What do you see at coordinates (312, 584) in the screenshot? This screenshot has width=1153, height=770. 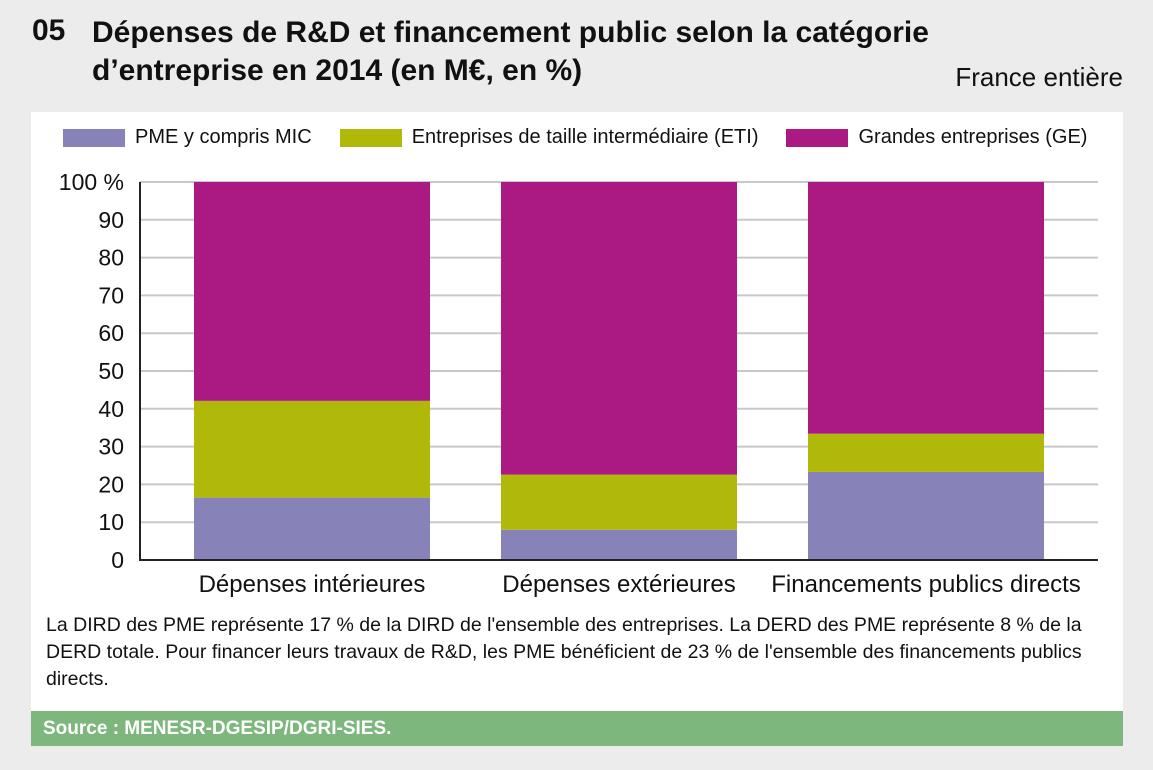 I see `x-tick-label: Dépenses intérieures` at bounding box center [312, 584].